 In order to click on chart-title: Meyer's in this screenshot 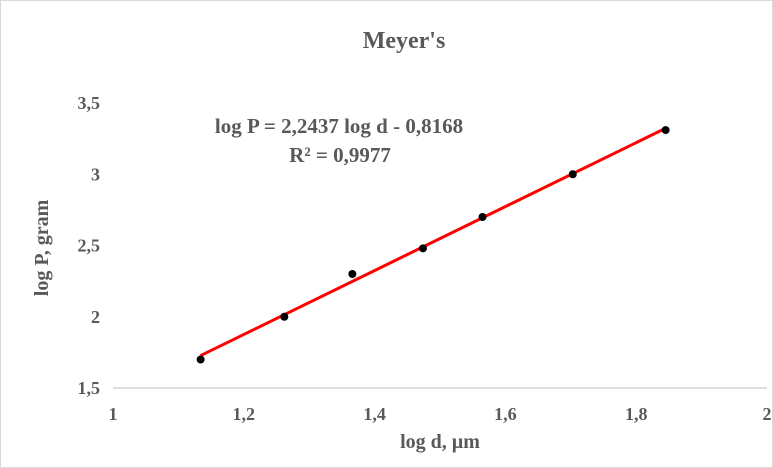, I will do `click(404, 41)`.